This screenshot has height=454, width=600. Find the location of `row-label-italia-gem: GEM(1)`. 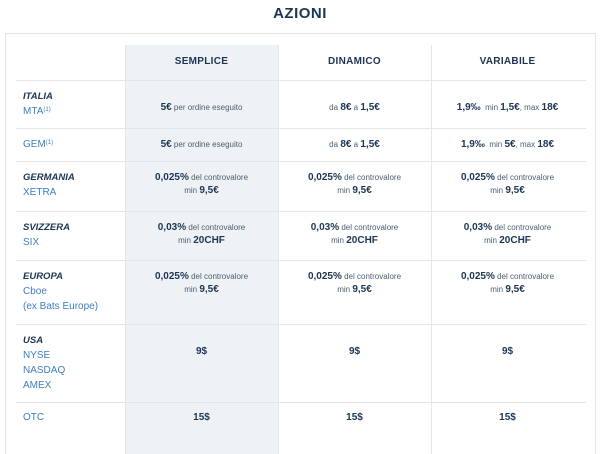

row-label-italia-gem: GEM(1) is located at coordinates (38, 144).